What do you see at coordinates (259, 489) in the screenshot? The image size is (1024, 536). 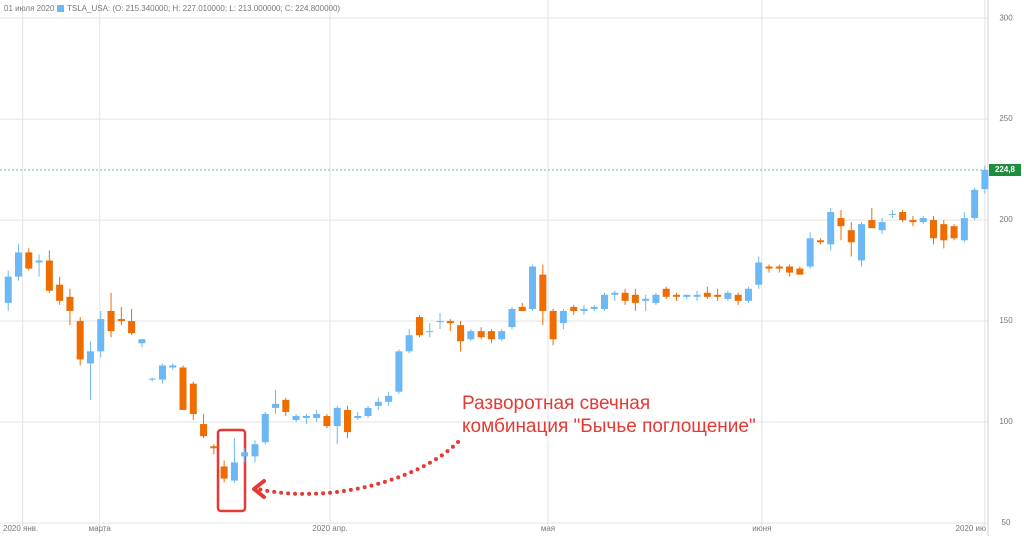 I see `arrow-head` at bounding box center [259, 489].